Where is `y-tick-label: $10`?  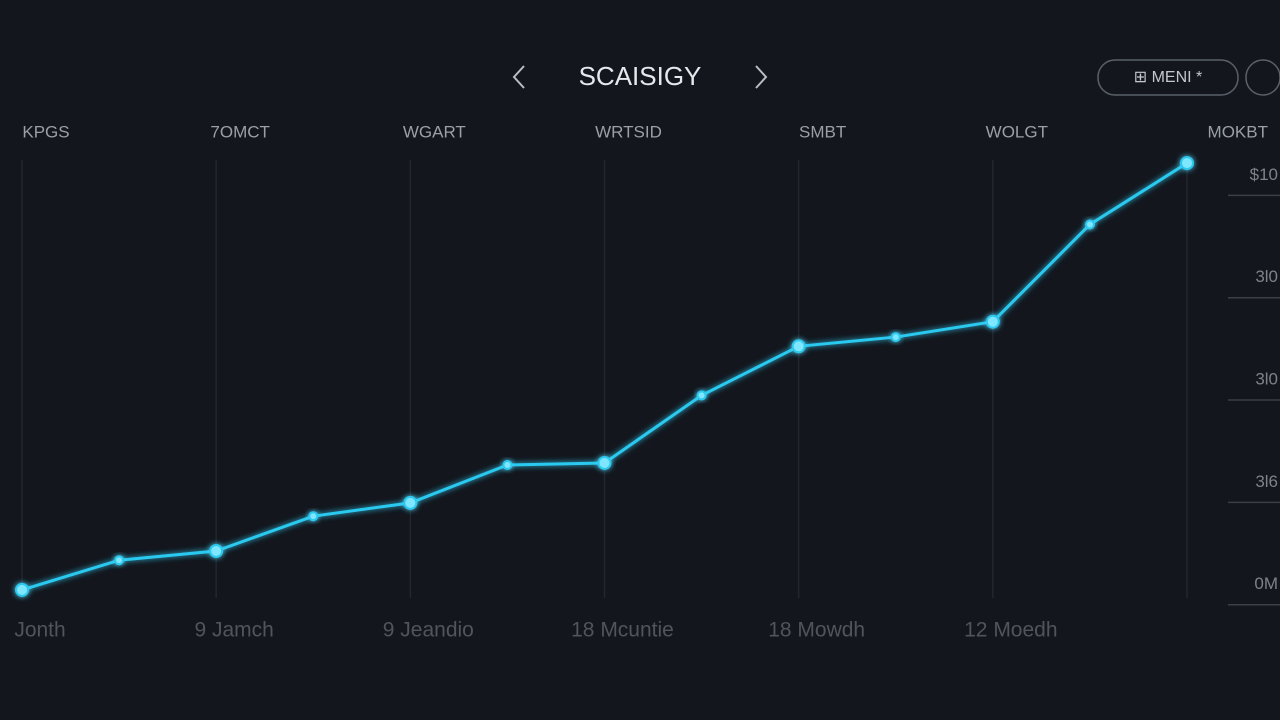
y-tick-label: $10 is located at coordinates (1264, 174).